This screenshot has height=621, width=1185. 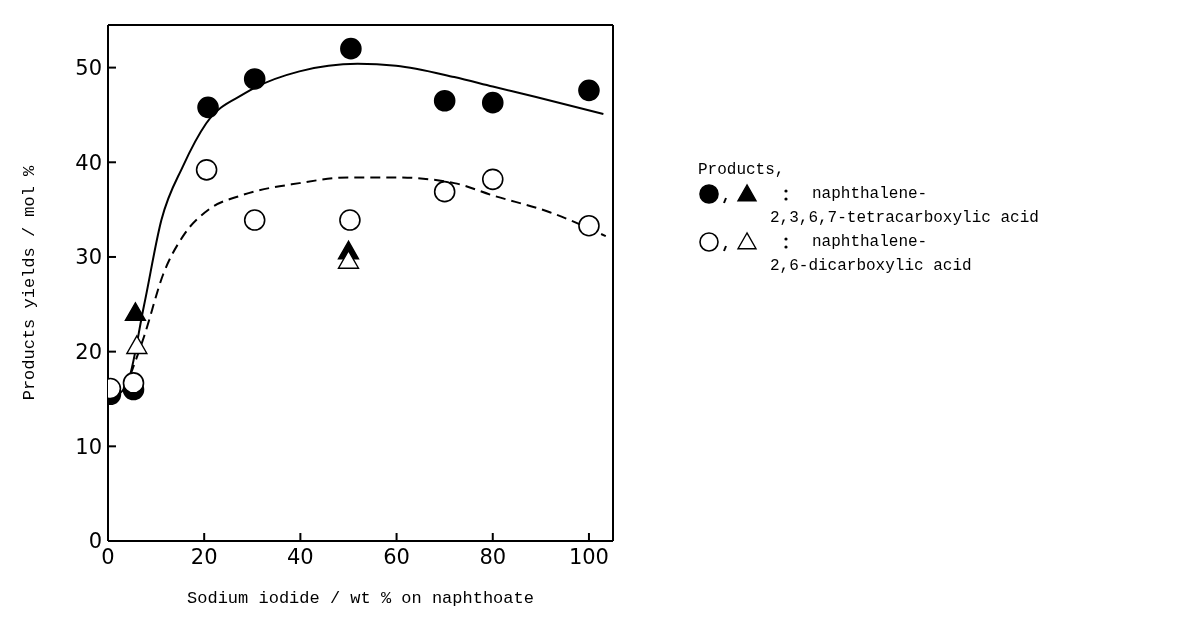 I want to click on x-tick-label: 20, so click(x=204, y=556).